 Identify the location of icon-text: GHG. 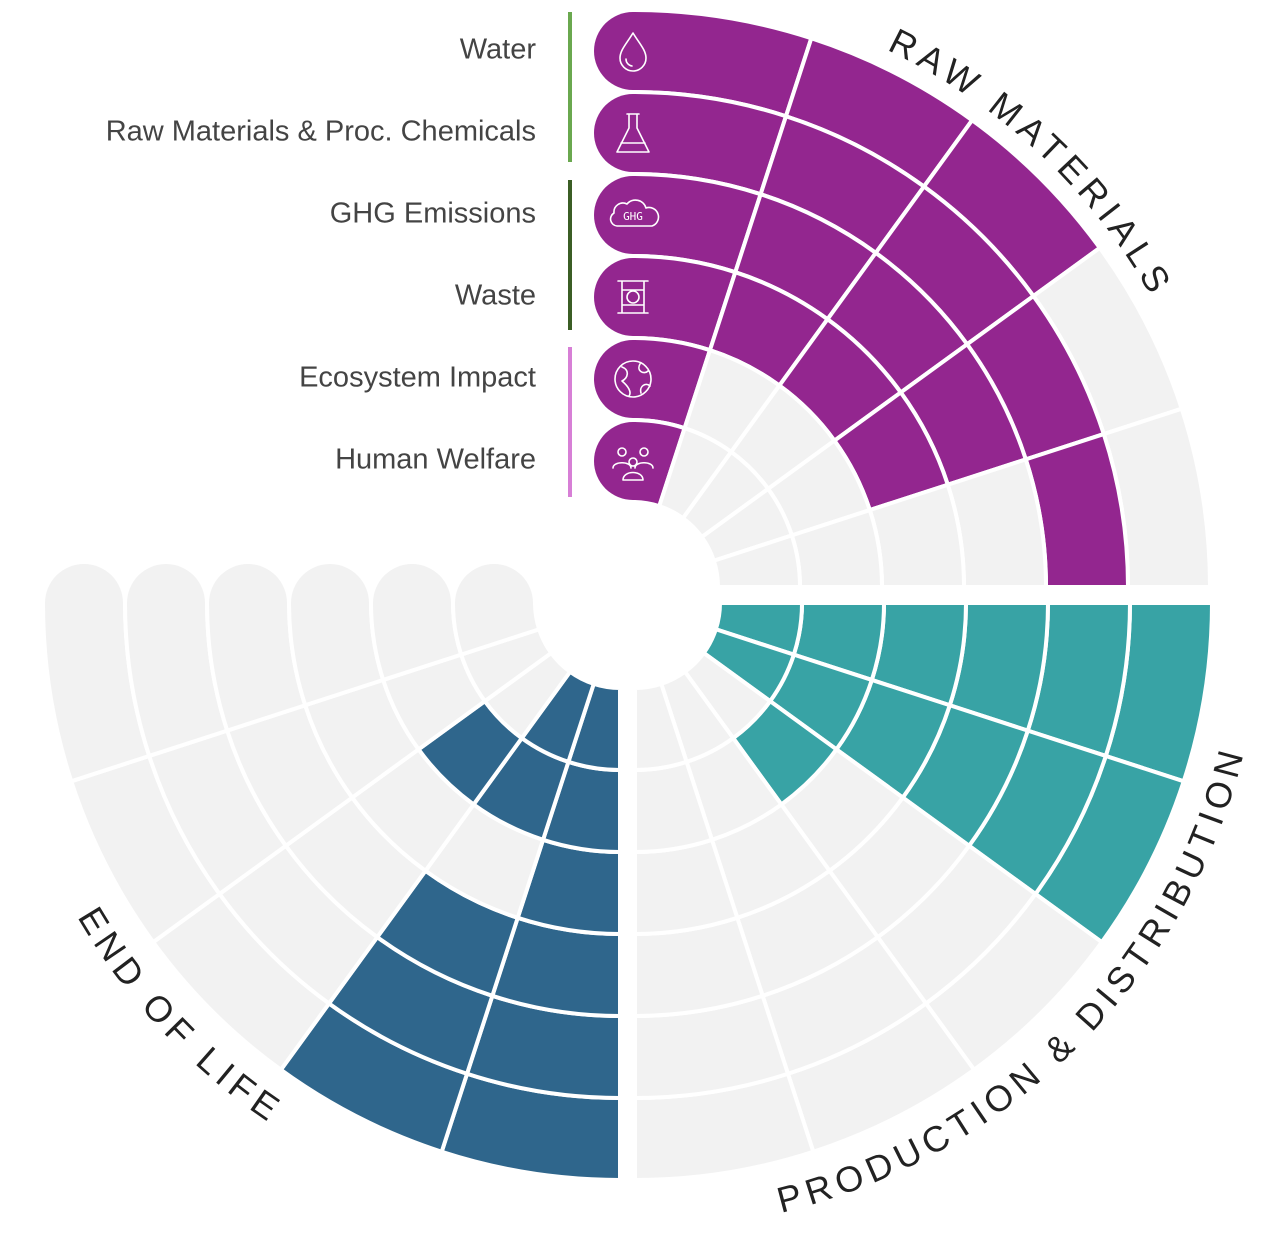
(633, 216).